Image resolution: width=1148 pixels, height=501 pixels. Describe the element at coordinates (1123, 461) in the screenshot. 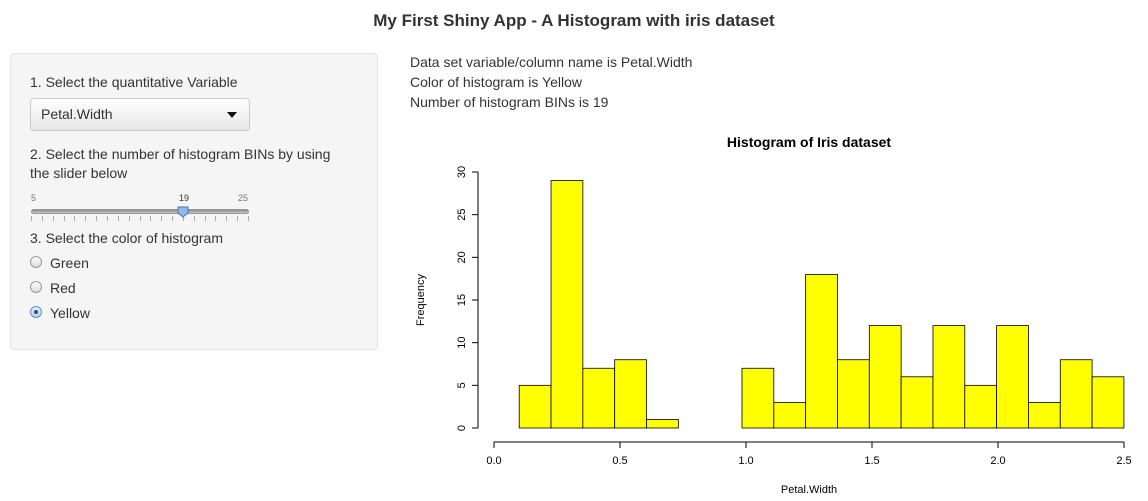

I see `x-tick-label: 2.5` at that location.